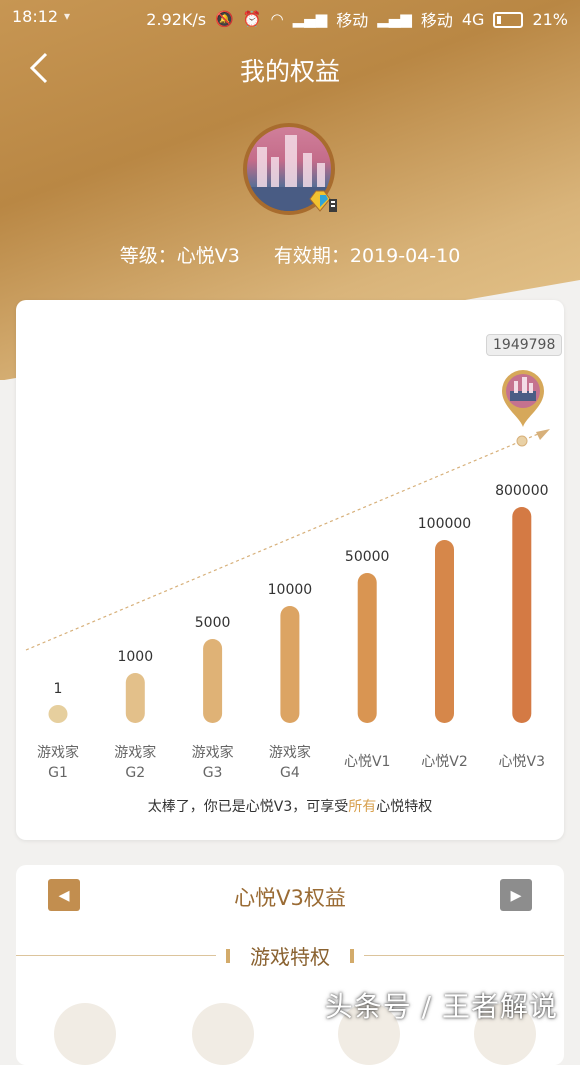 This screenshot has width=580, height=1065. I want to click on bar-value-label: 1, so click(58, 689).